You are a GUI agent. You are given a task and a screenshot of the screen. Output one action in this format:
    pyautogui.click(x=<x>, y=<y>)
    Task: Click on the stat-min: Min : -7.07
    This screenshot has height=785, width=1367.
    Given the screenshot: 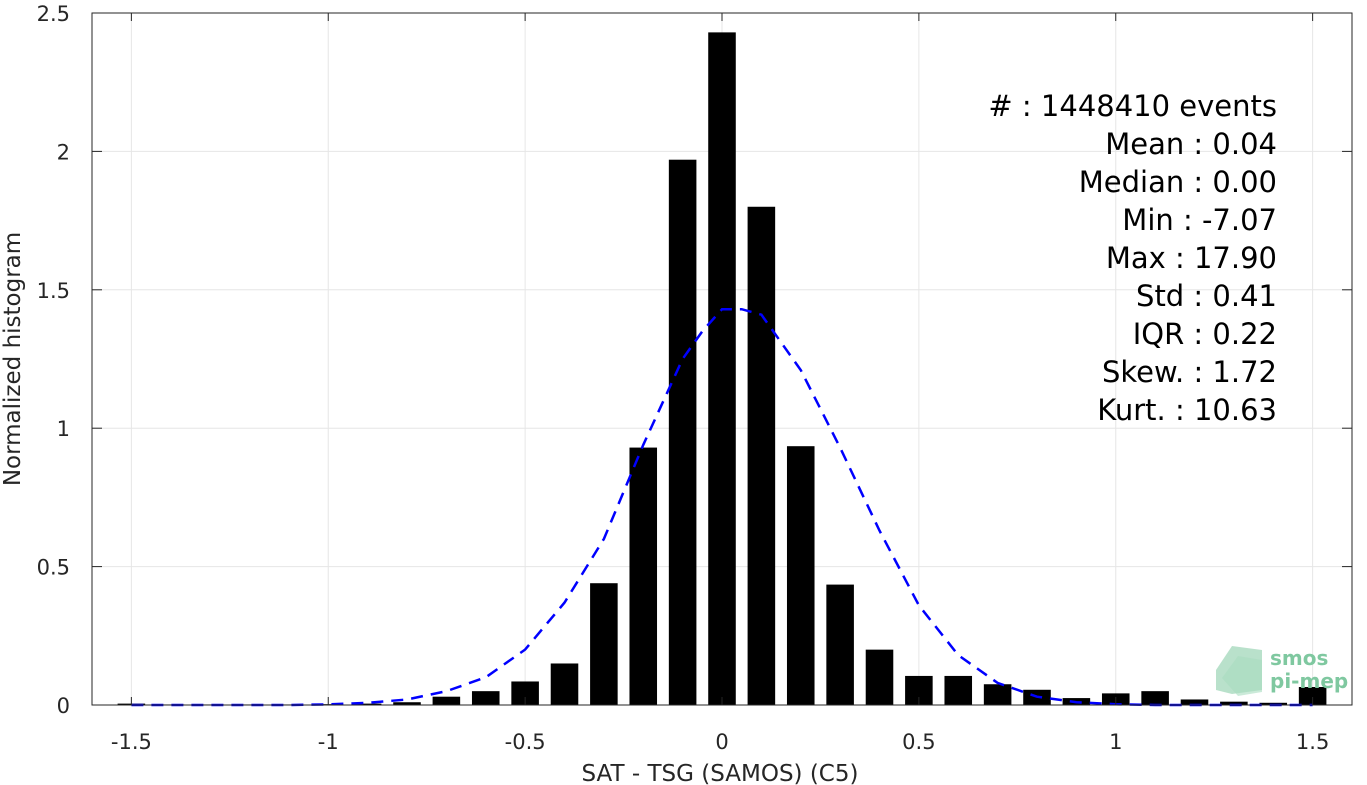 What is the action you would take?
    pyautogui.click(x=1199, y=220)
    